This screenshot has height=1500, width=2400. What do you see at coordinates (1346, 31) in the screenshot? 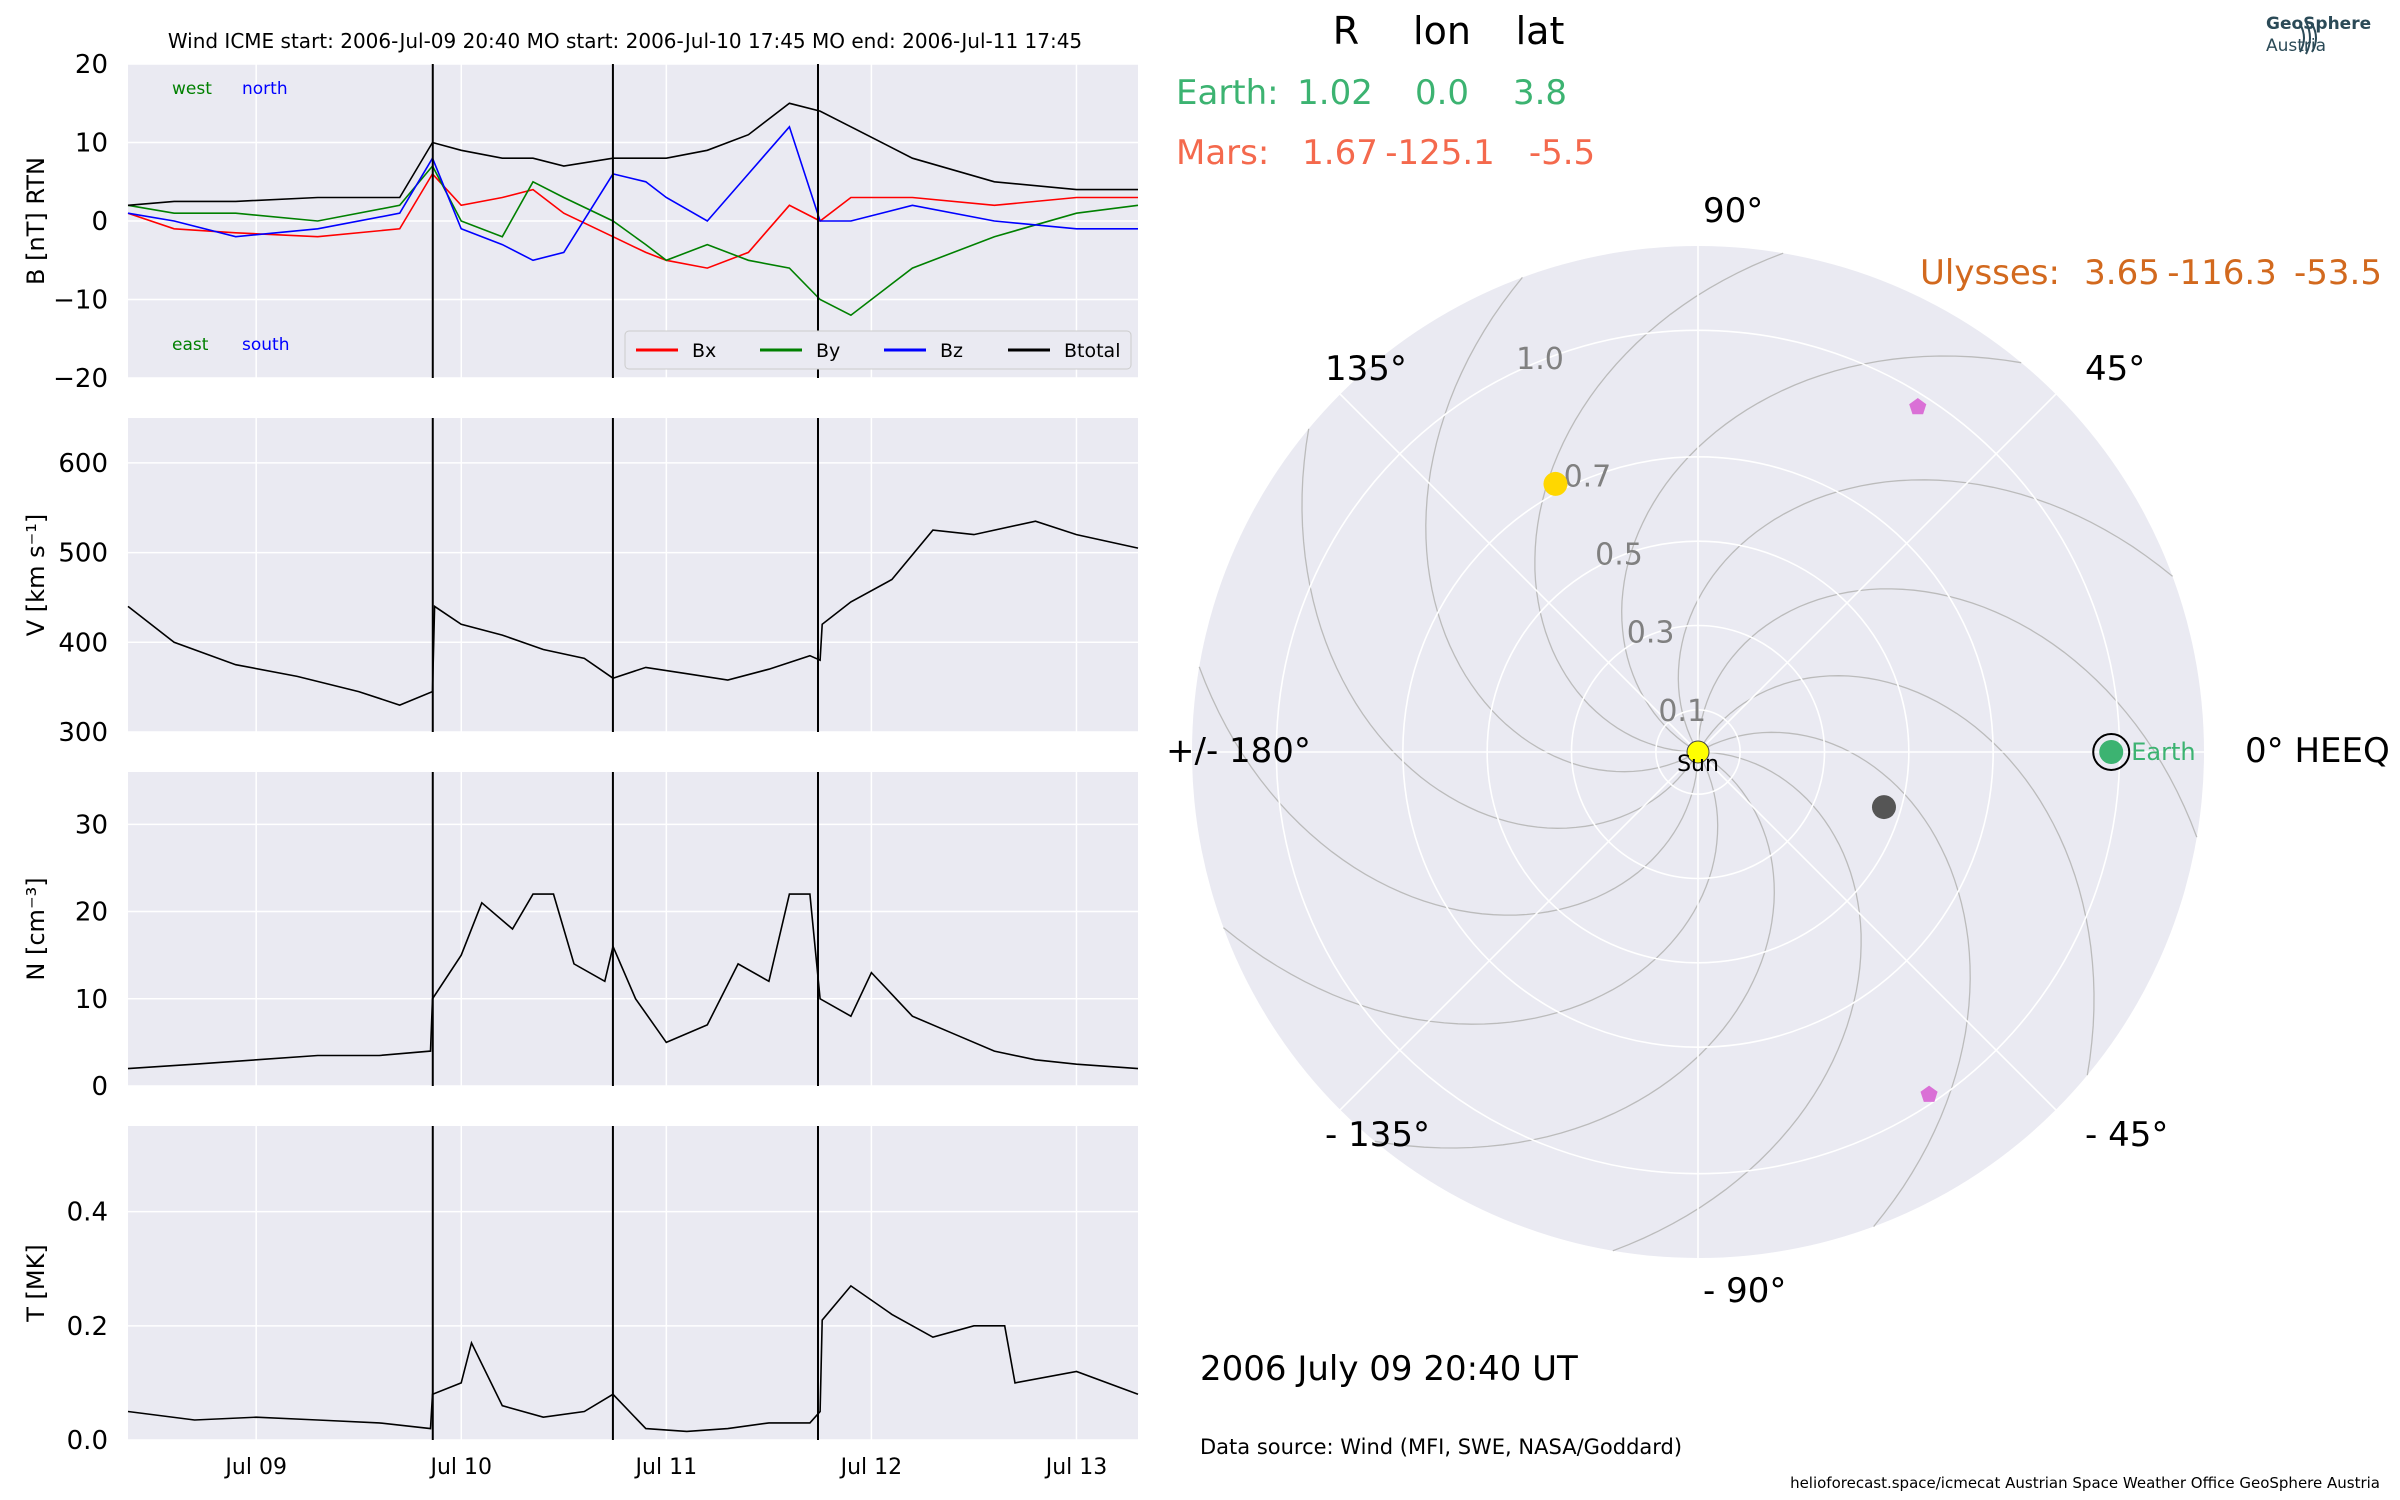
I see `table-header-r: R` at bounding box center [1346, 31].